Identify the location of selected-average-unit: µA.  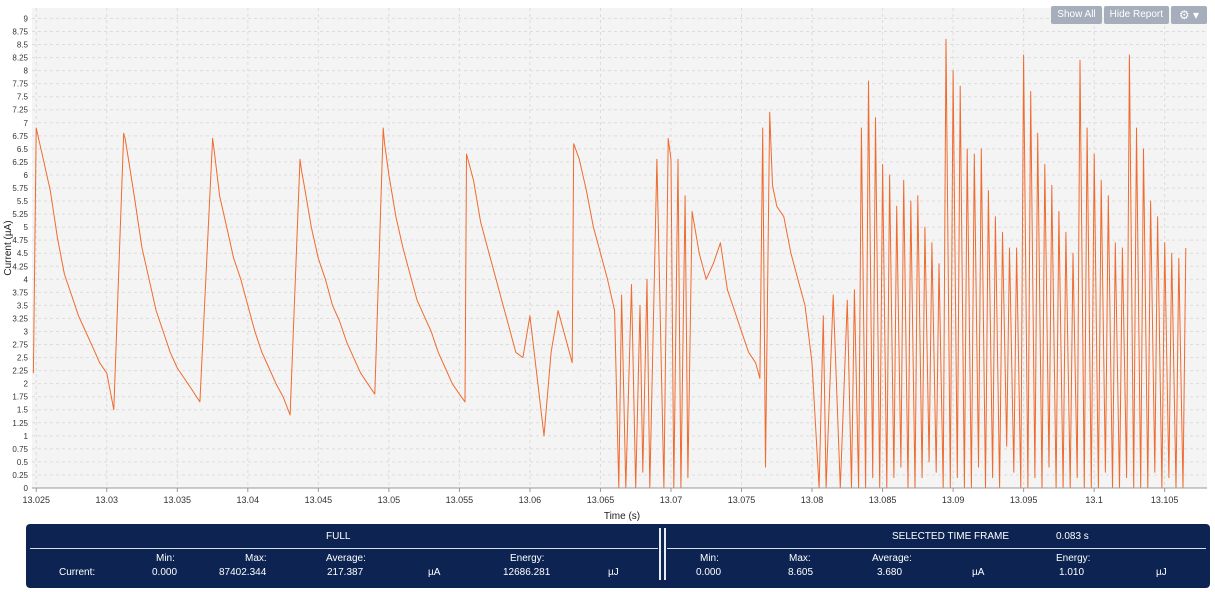
(978, 572).